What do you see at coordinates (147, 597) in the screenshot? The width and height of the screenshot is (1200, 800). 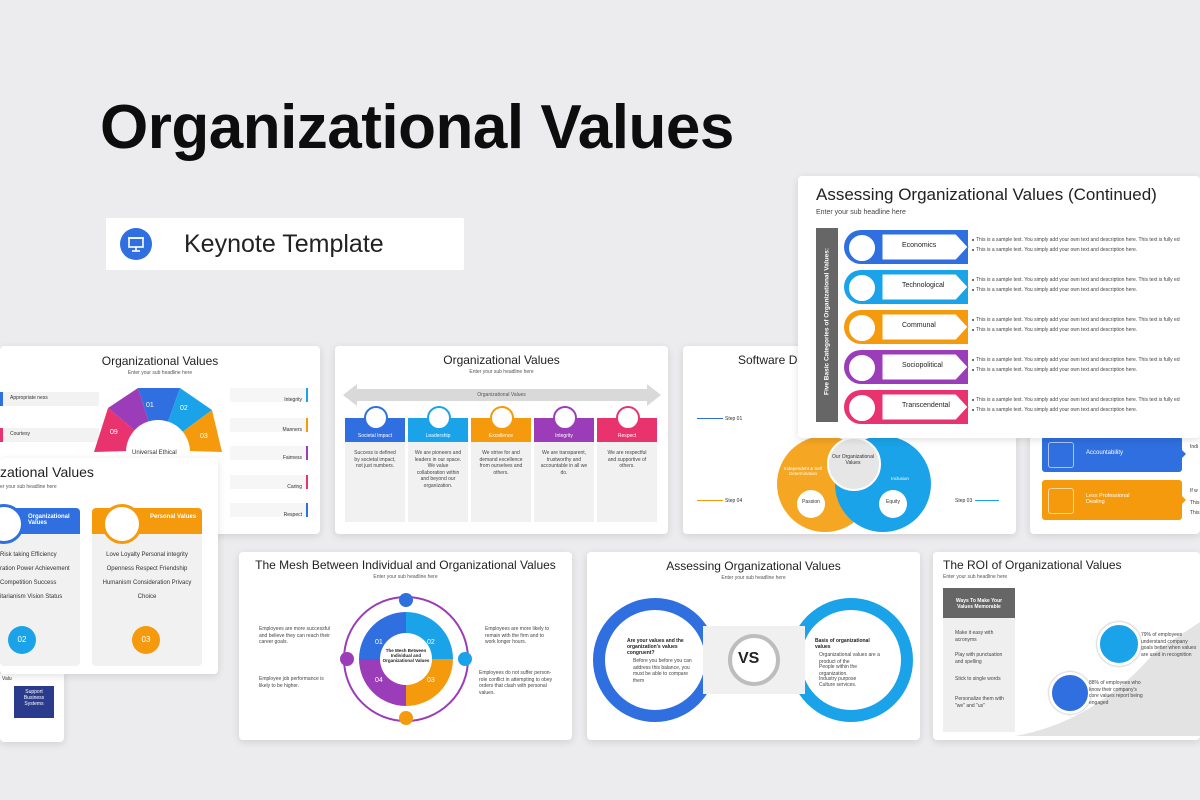 I see `right-line: Choice` at bounding box center [147, 597].